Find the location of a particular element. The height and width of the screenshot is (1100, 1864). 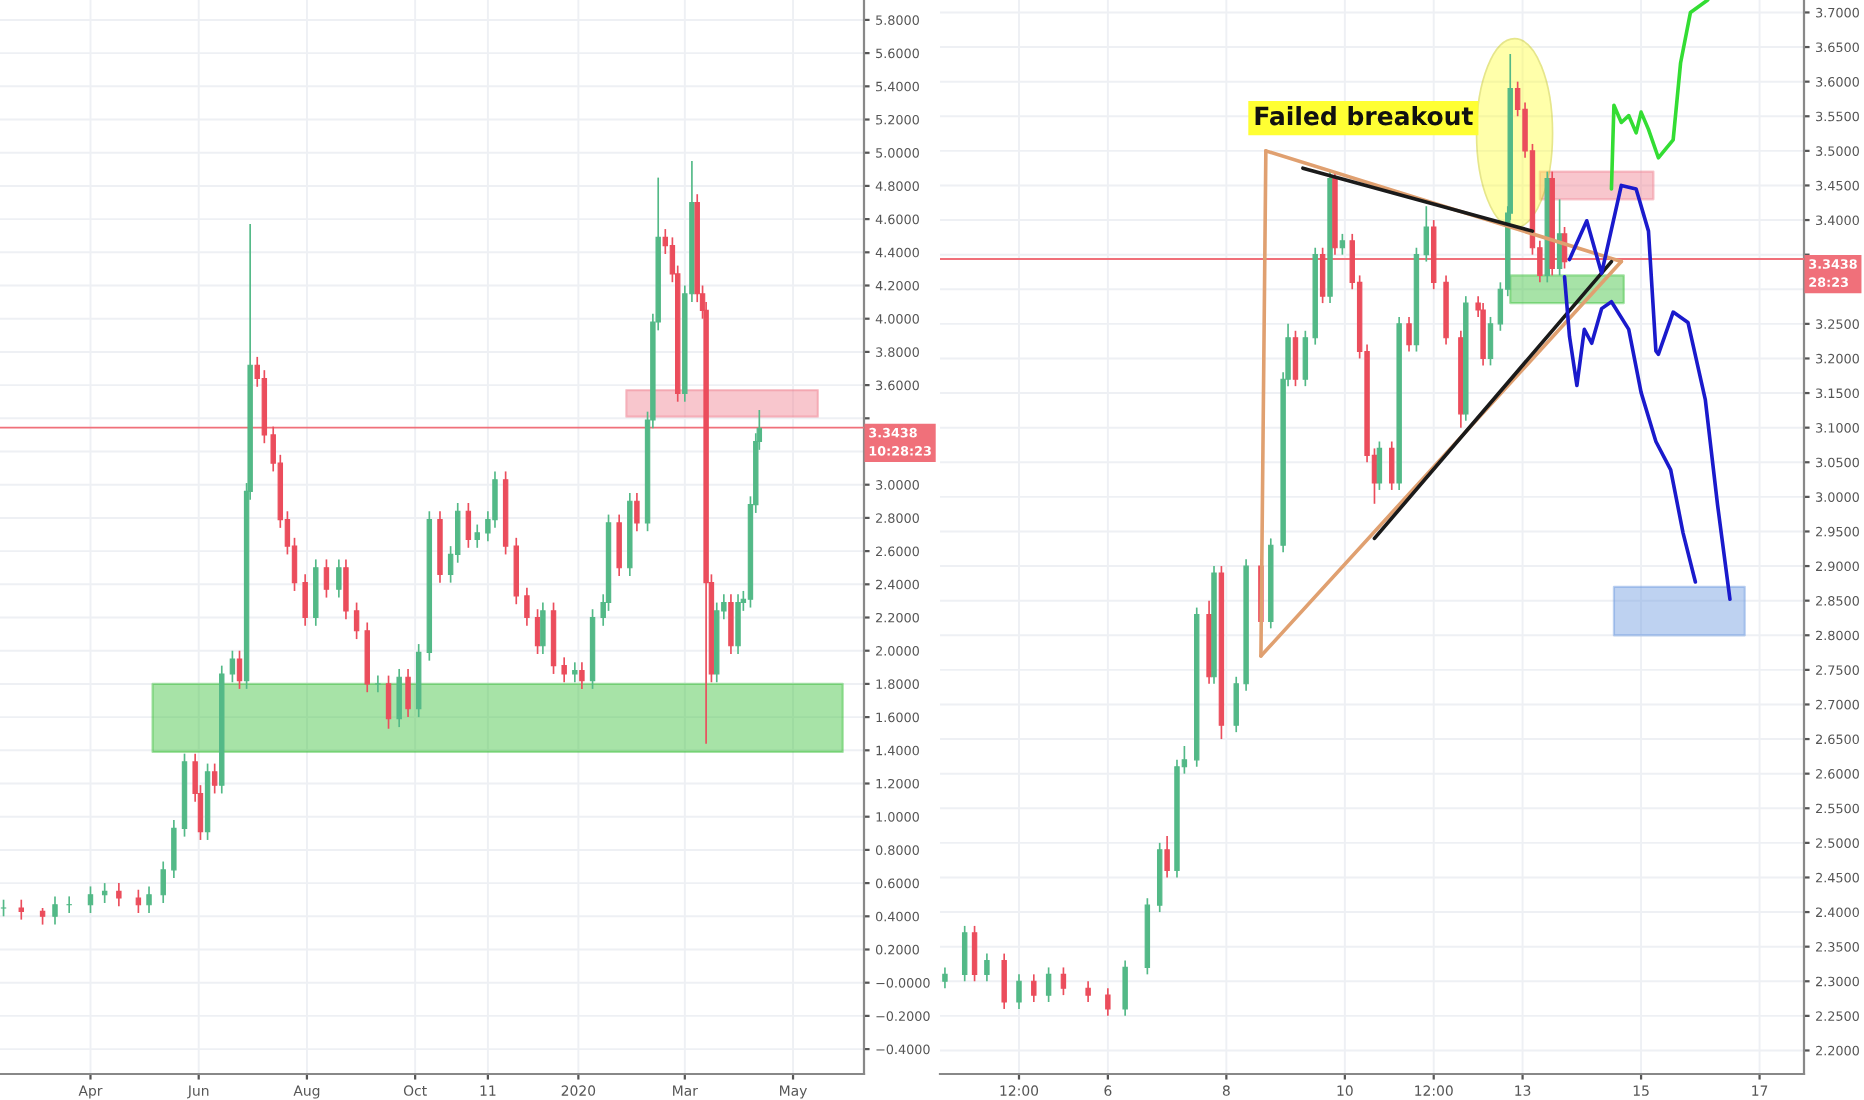

annotation: Failed breakout is located at coordinates (1364, 116).